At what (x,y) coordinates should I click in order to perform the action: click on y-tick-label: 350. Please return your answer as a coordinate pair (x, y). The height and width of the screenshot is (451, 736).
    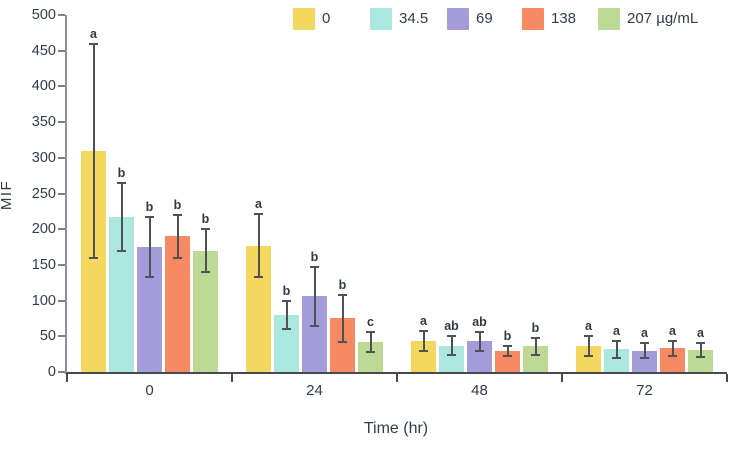
    Looking at the image, I should click on (43, 122).